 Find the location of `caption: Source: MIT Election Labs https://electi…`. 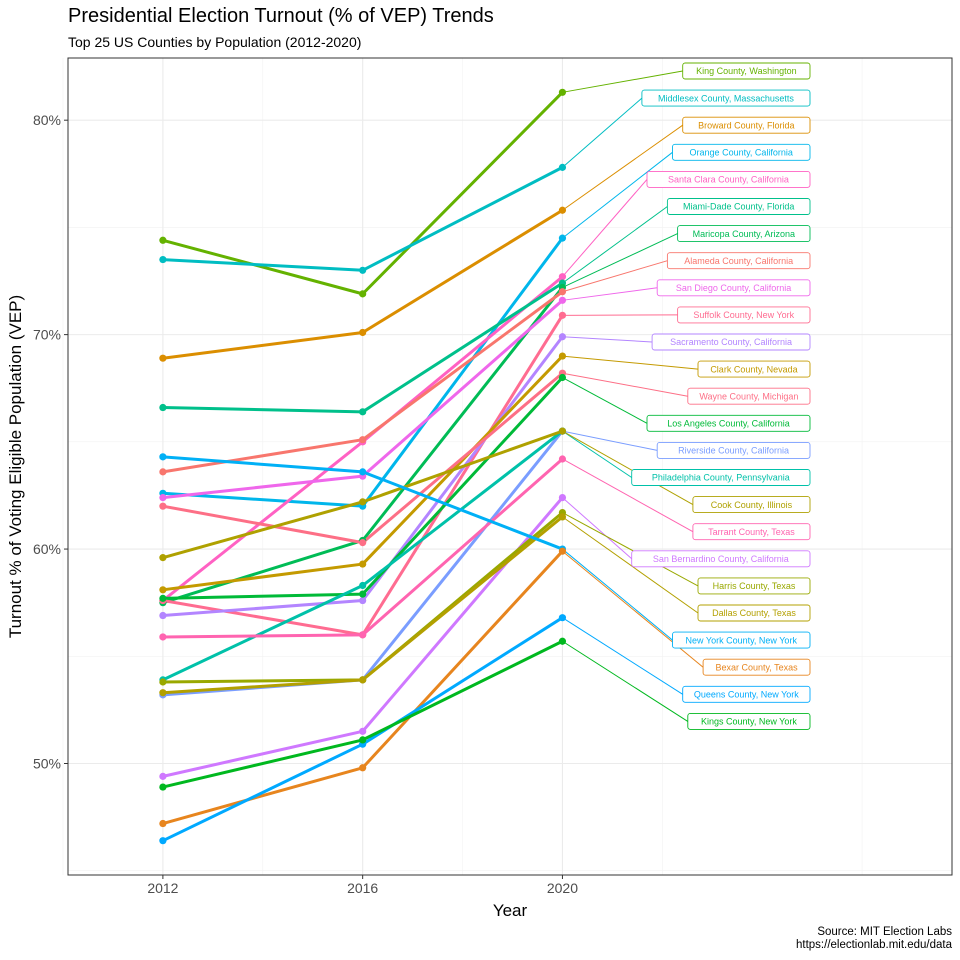

caption: Source: MIT Election Labs https://electi… is located at coordinates (874, 939).